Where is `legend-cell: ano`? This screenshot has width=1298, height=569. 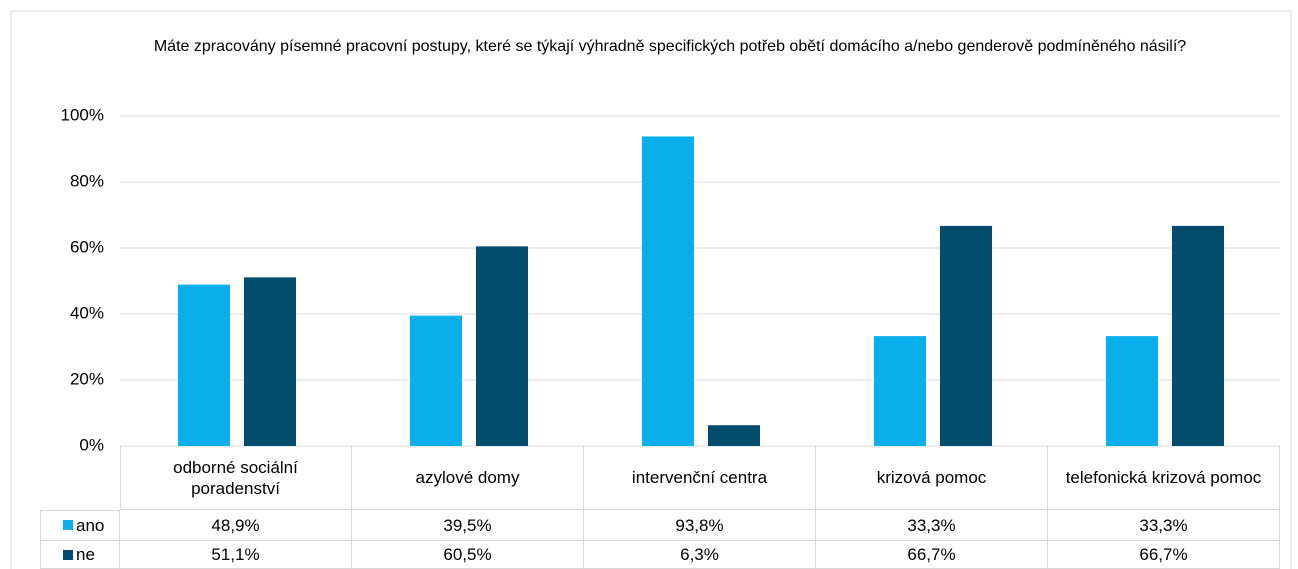
legend-cell: ano is located at coordinates (80, 525).